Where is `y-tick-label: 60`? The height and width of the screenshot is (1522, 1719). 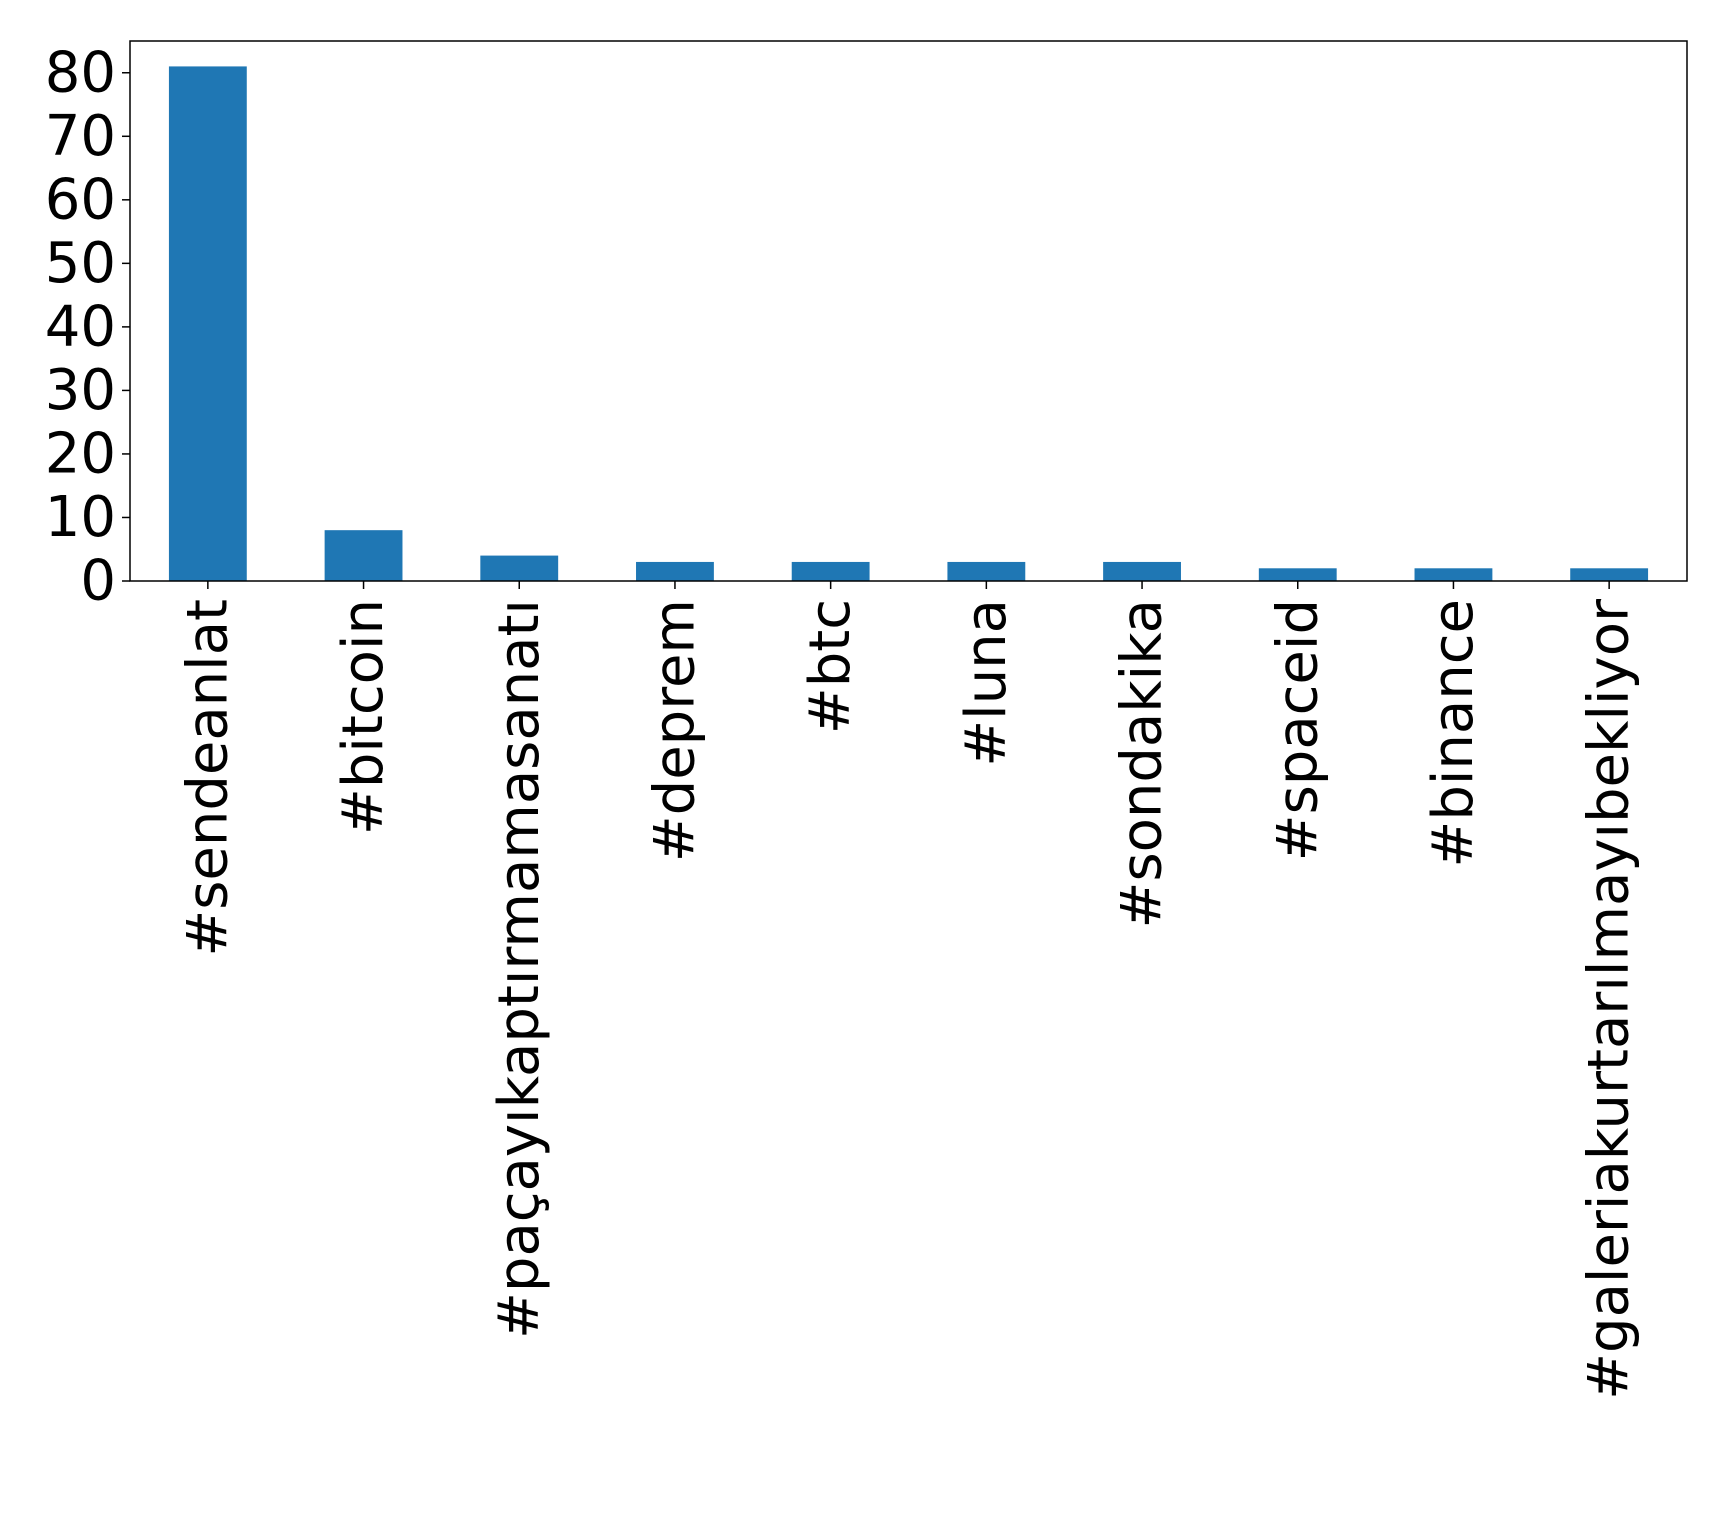 y-tick-label: 60 is located at coordinates (80, 199).